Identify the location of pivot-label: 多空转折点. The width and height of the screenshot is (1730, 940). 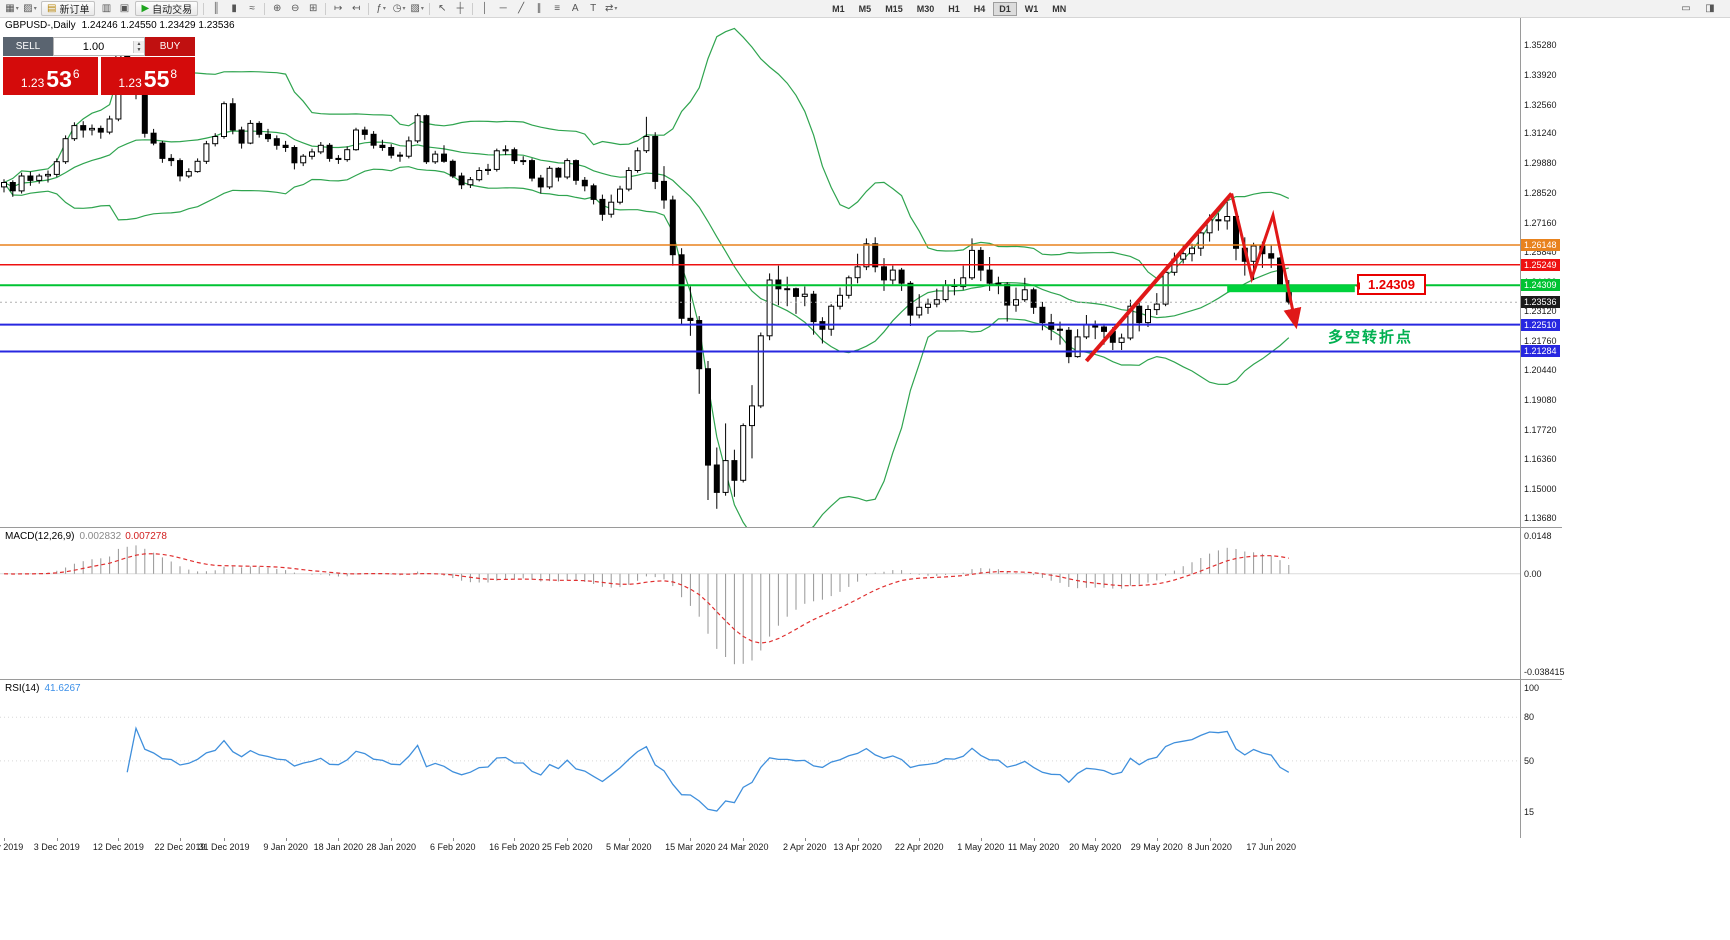
(1371, 337).